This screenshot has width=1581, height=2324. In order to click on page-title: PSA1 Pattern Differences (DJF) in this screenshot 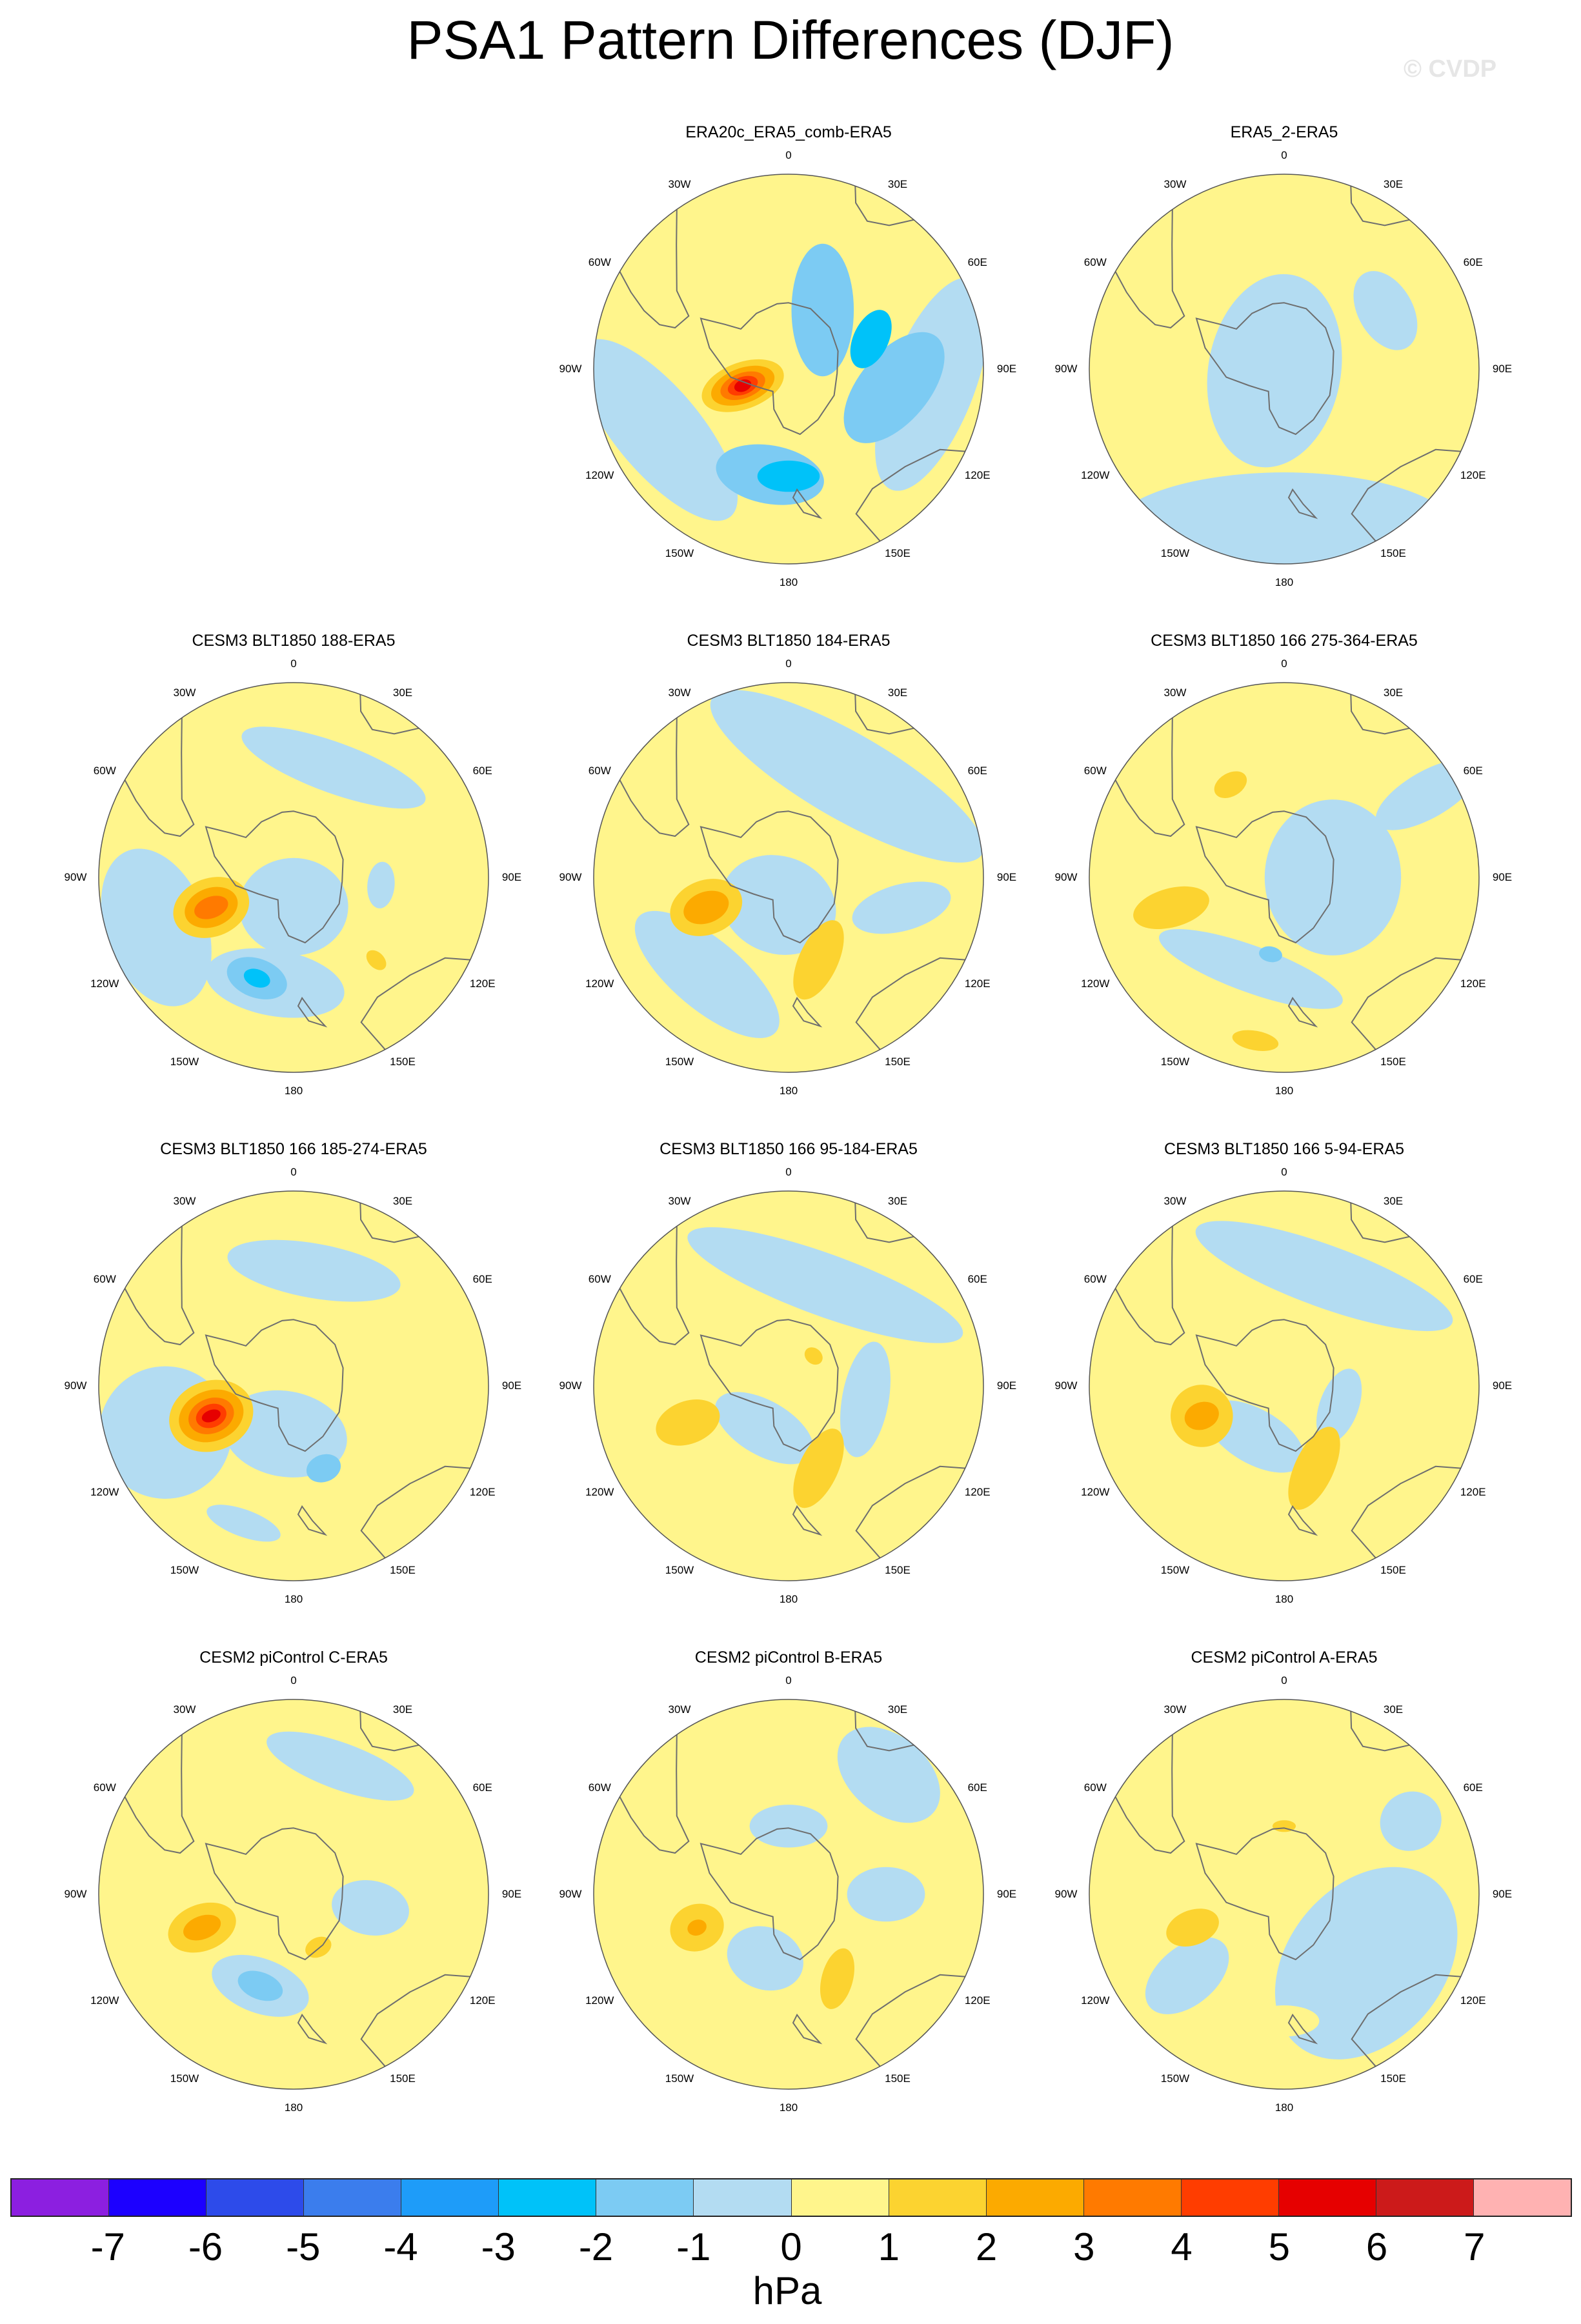, I will do `click(790, 40)`.